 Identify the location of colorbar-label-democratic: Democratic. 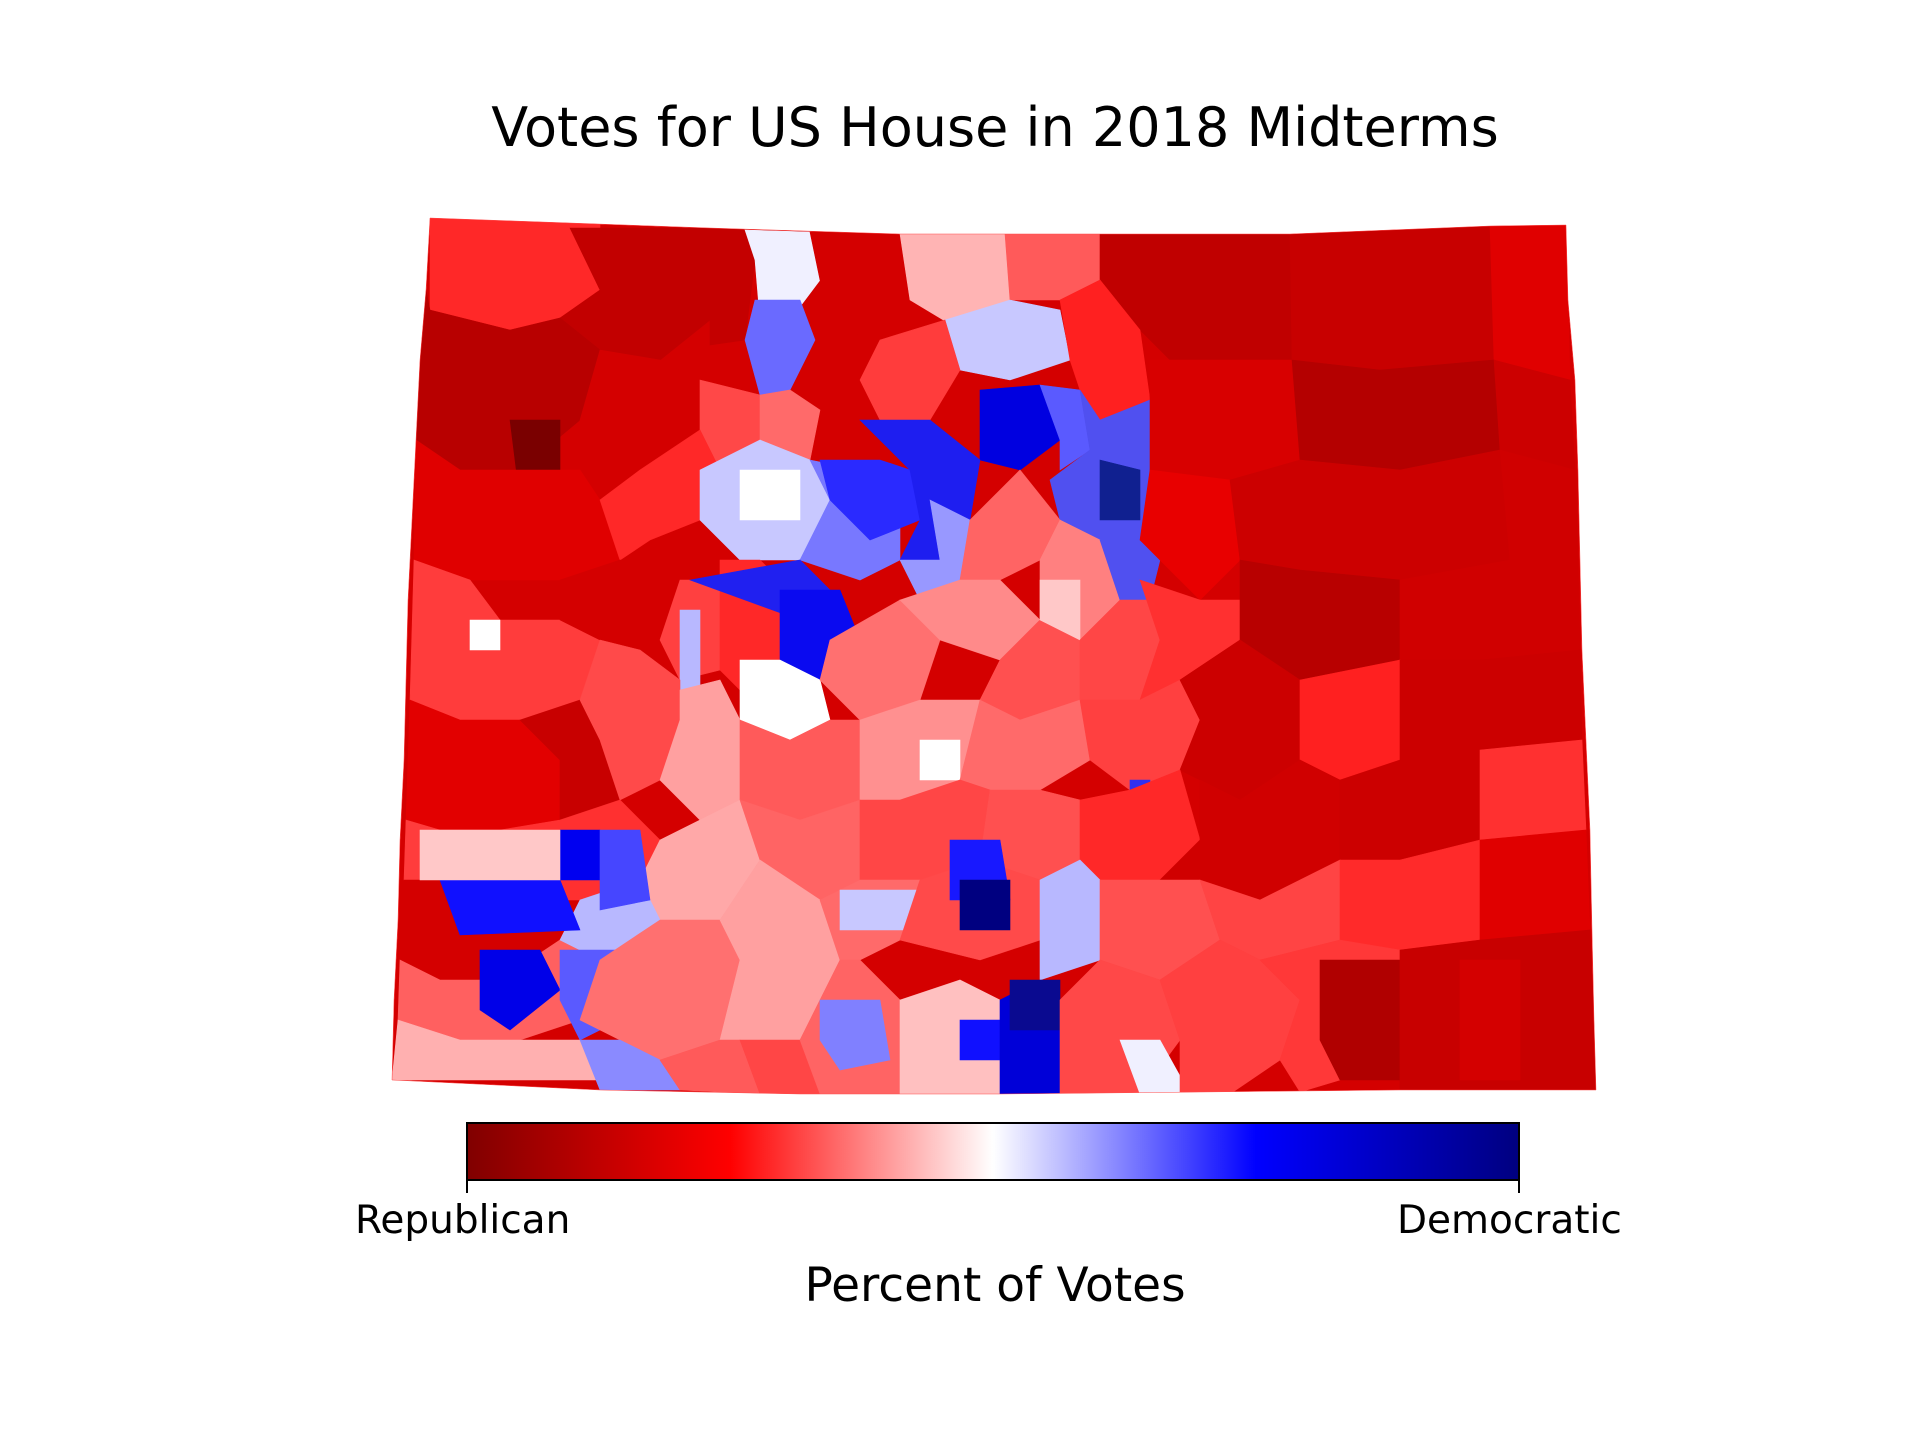
(1509, 1220).